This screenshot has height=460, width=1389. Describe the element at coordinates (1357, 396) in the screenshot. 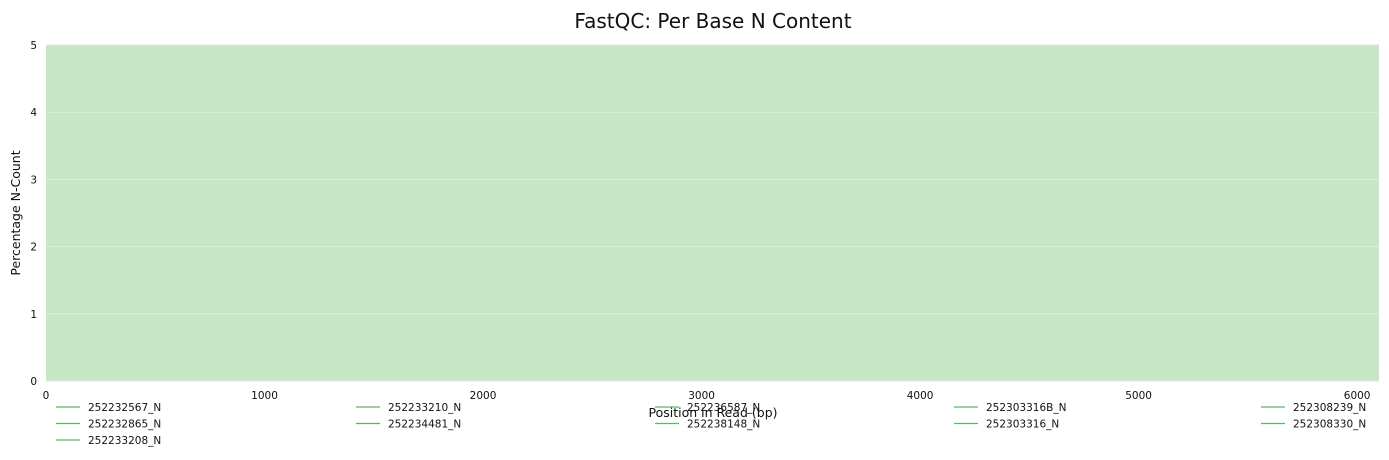

I see `x-tick-label: 6000` at that location.